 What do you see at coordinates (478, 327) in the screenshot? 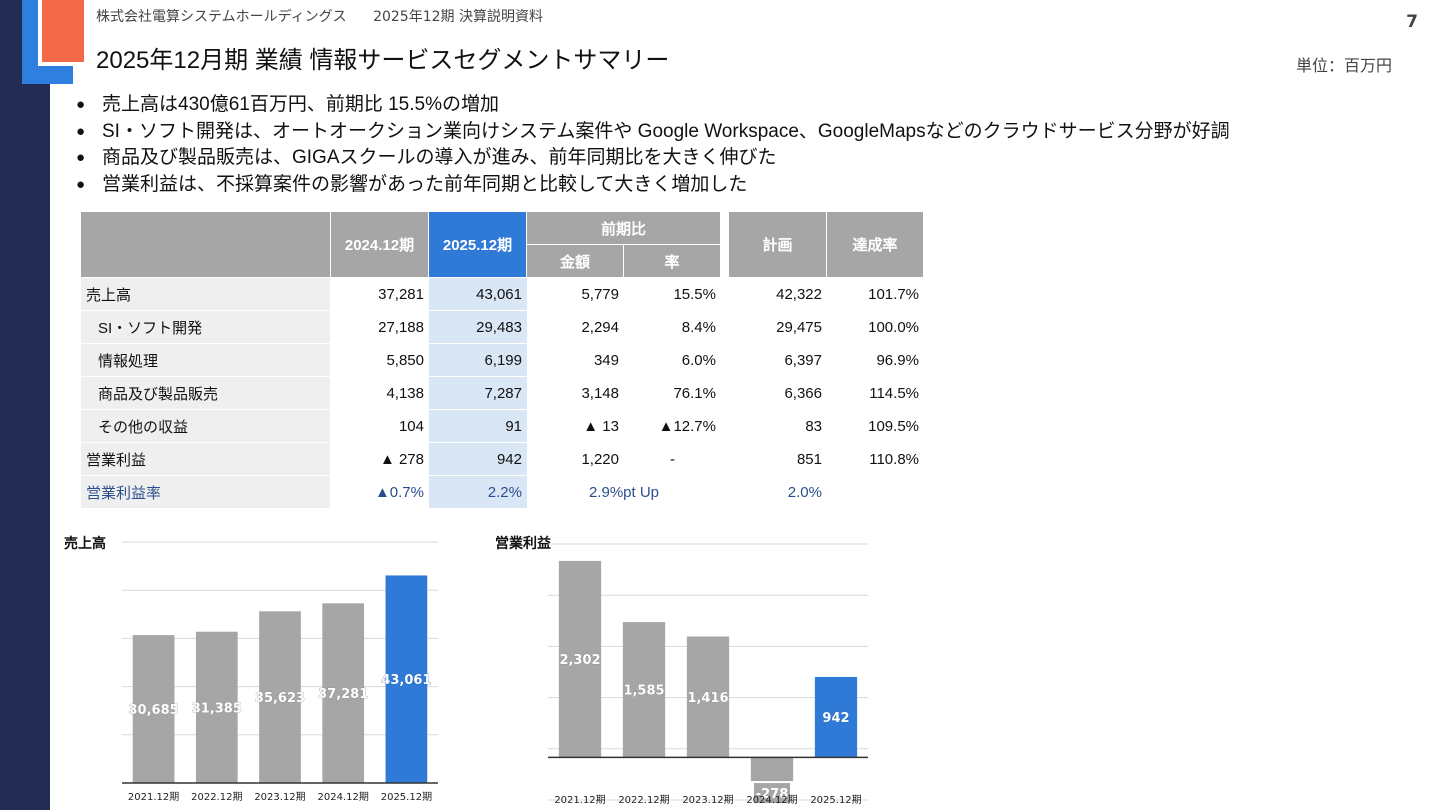
I see `cell-curr: 29,483` at bounding box center [478, 327].